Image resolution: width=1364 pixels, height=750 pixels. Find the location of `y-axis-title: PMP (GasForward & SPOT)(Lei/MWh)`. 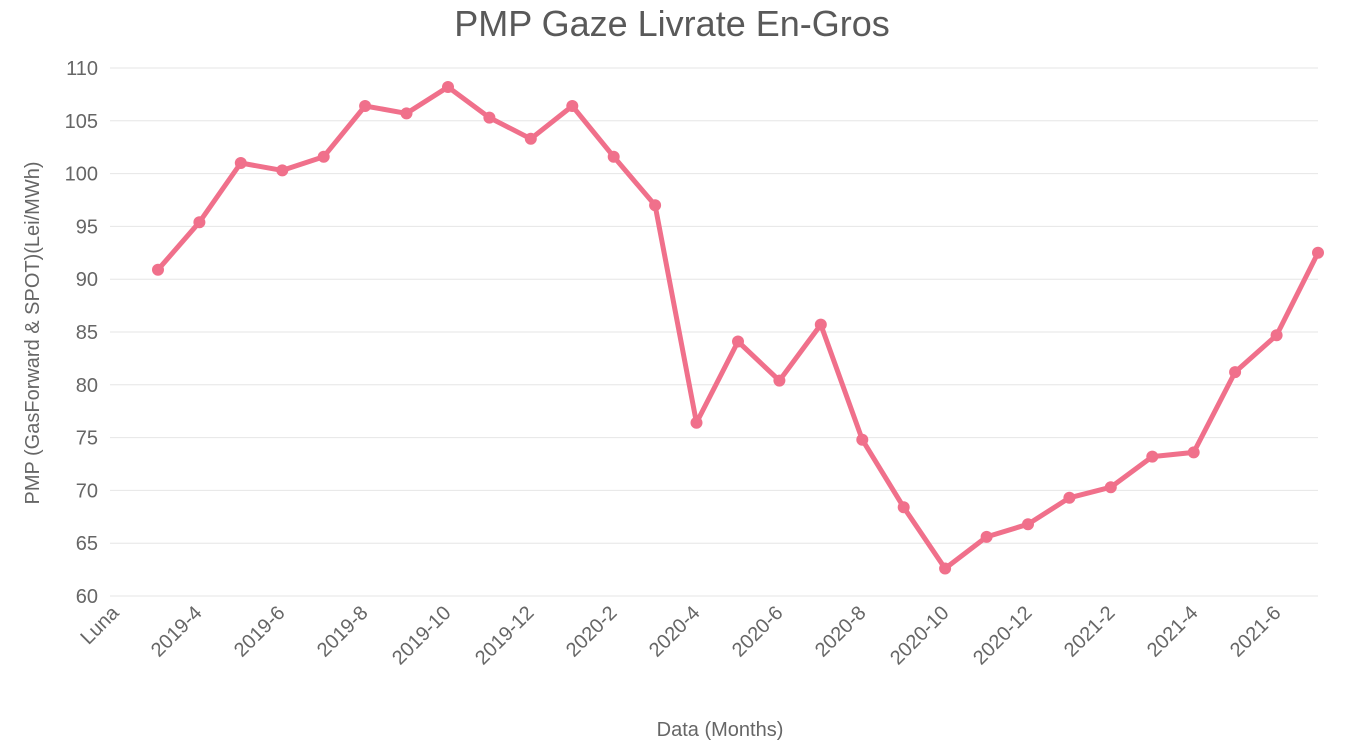

y-axis-title: PMP (GasForward & SPOT)(Lei/MWh) is located at coordinates (33, 332).